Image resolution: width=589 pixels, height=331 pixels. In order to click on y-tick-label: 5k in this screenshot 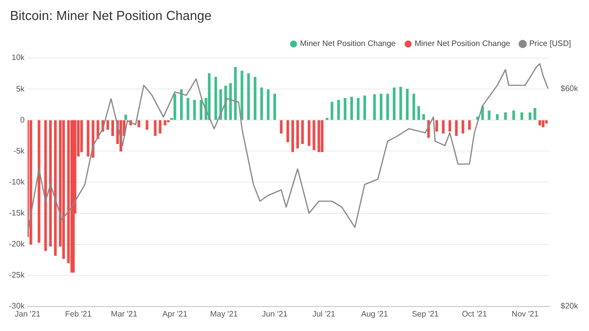, I will do `click(21, 89)`.